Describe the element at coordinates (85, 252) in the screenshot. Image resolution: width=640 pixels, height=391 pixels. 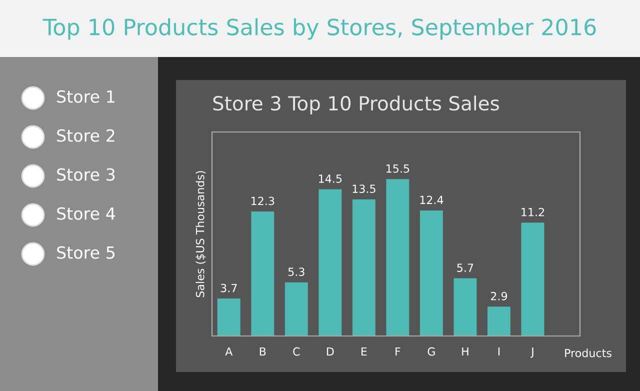
I see `text: Store 5` at that location.